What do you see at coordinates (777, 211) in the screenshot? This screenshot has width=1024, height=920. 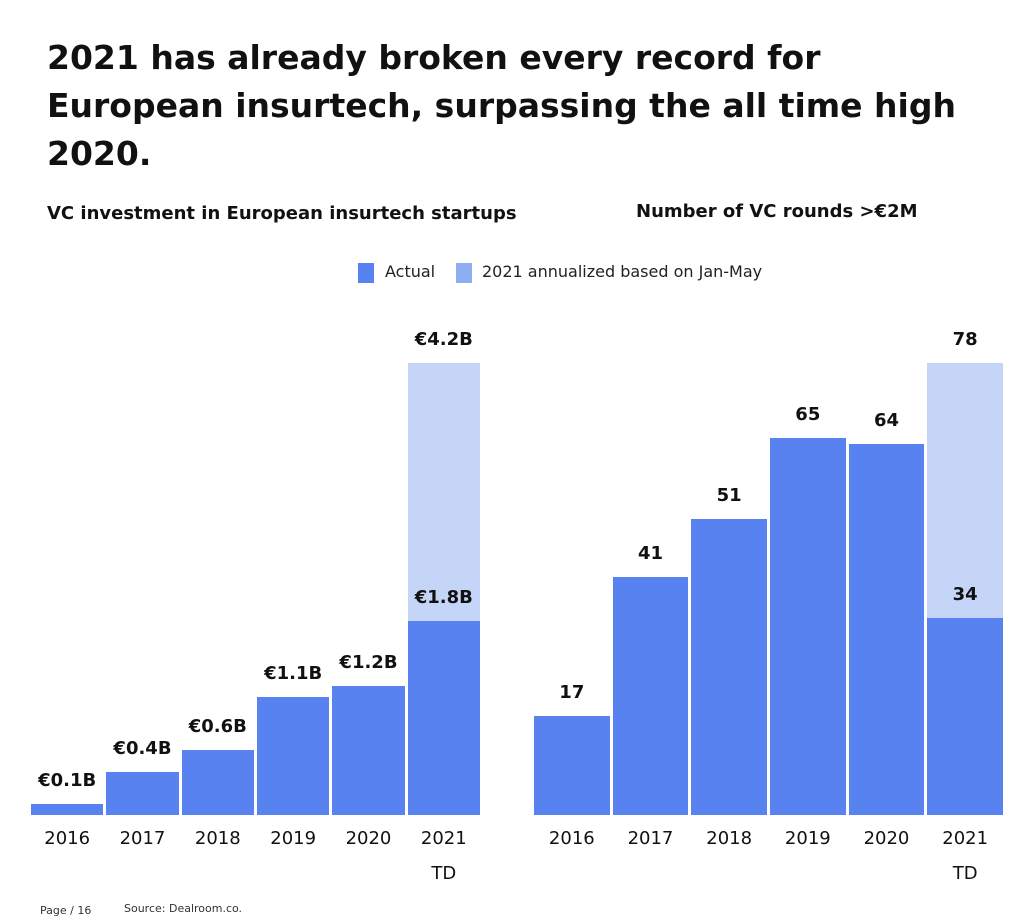 I see `chart-title: Number of VC rounds >€2M` at bounding box center [777, 211].